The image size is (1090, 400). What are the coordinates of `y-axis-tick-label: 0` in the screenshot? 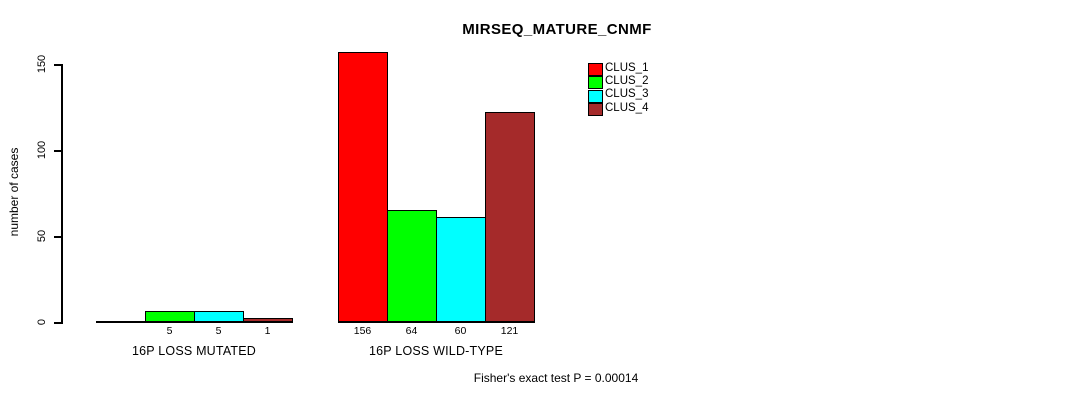 It's located at (42, 322).